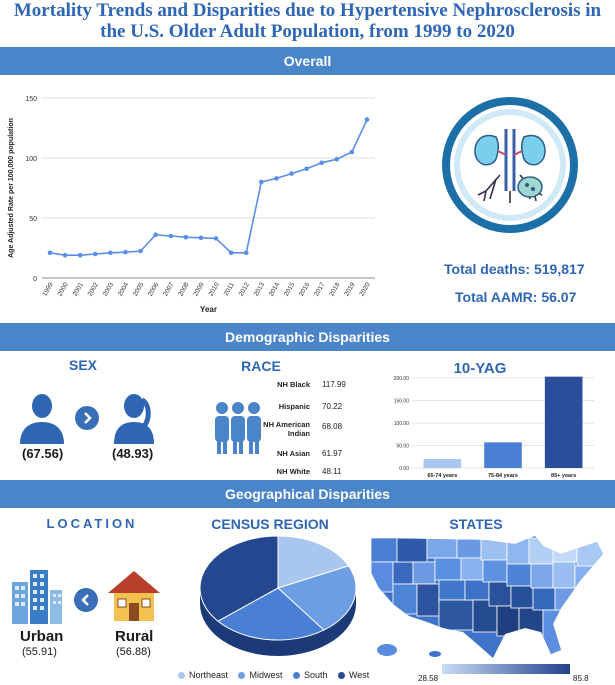  Describe the element at coordinates (278, 674) in the screenshot. I see `census-legend: Northeast Midwest South West` at that location.